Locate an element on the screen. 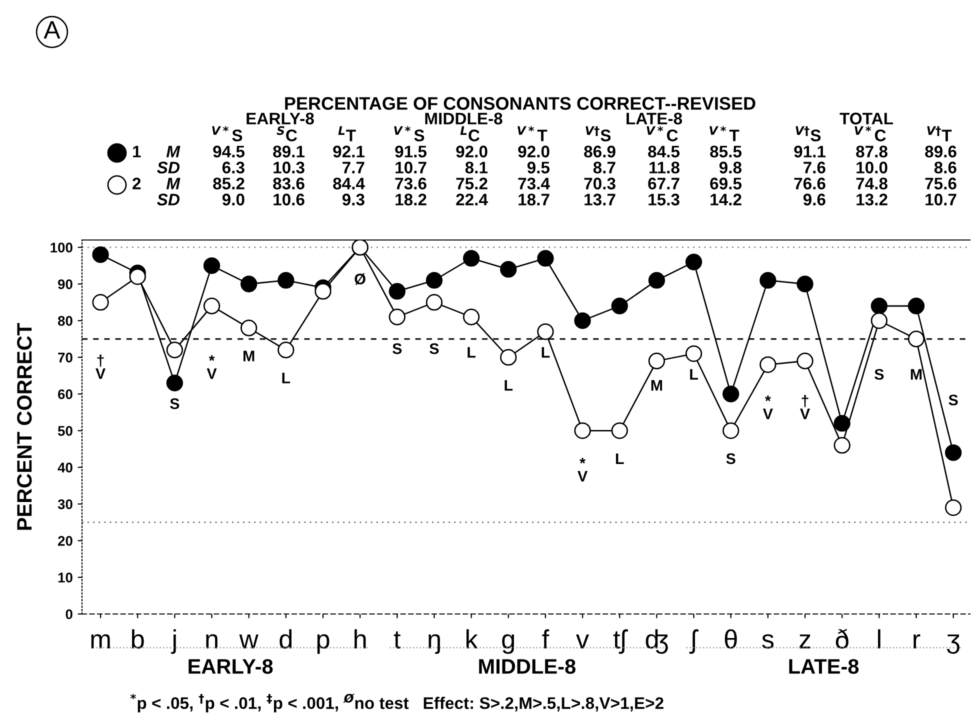  text: M is located at coordinates (173, 152).